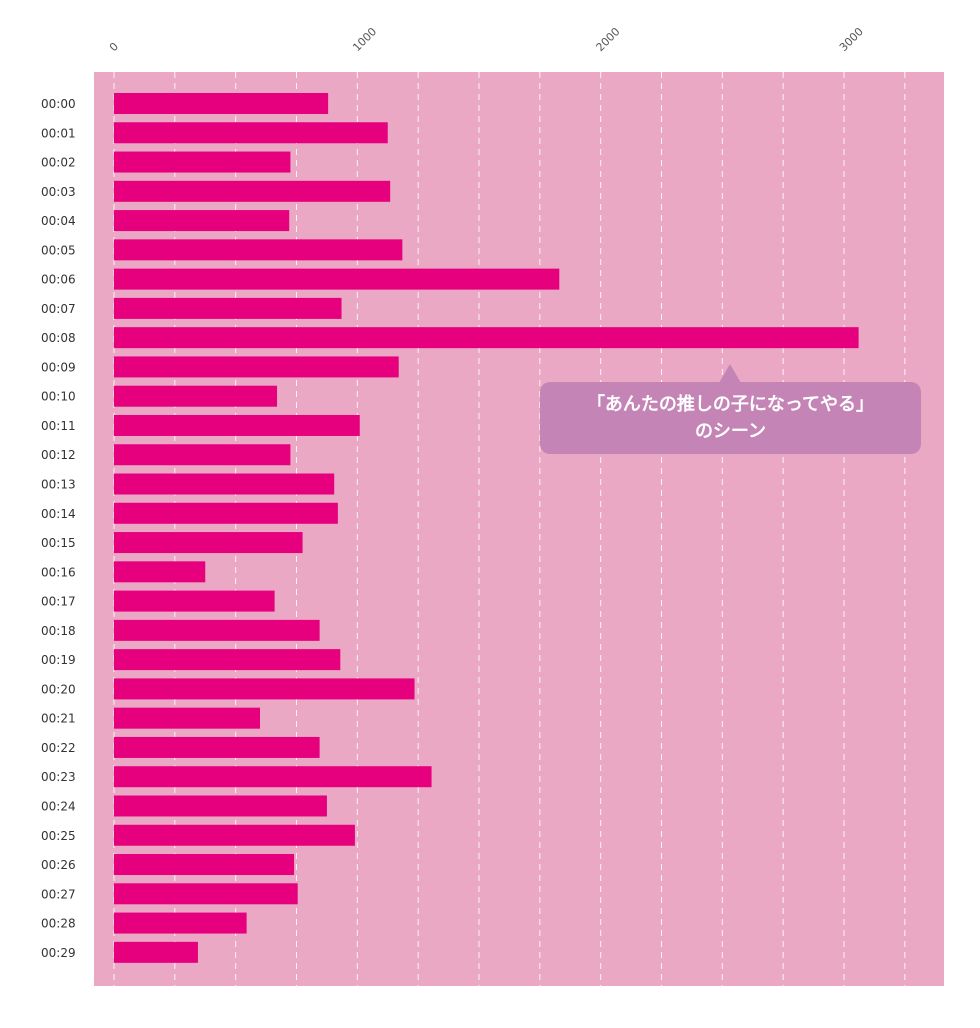 This screenshot has width=980, height=1028. What do you see at coordinates (58, 133) in the screenshot?
I see `y-category-label: 00:01` at bounding box center [58, 133].